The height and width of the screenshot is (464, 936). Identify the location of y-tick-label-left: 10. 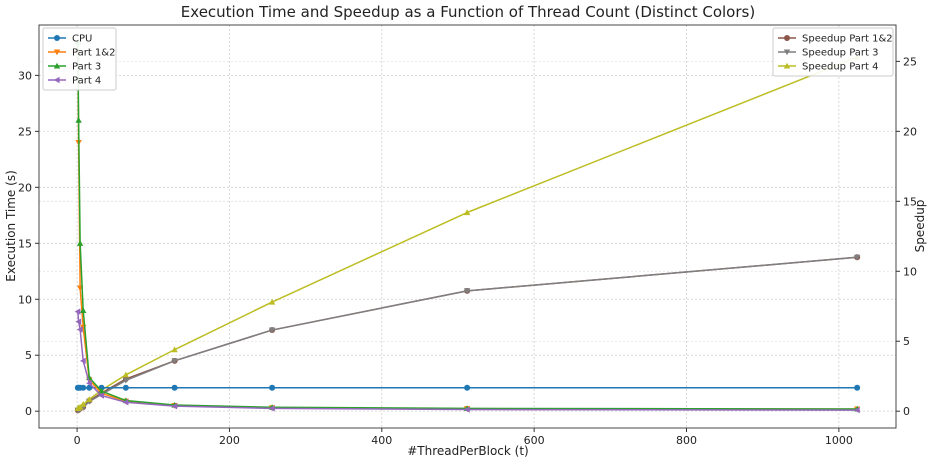
(25, 299).